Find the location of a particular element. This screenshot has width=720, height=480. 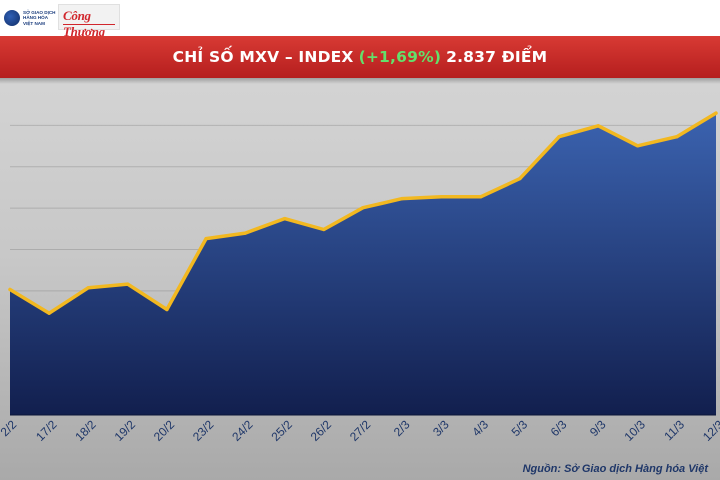

x-tick-label-20-2: 20/2 is located at coordinates (164, 430).